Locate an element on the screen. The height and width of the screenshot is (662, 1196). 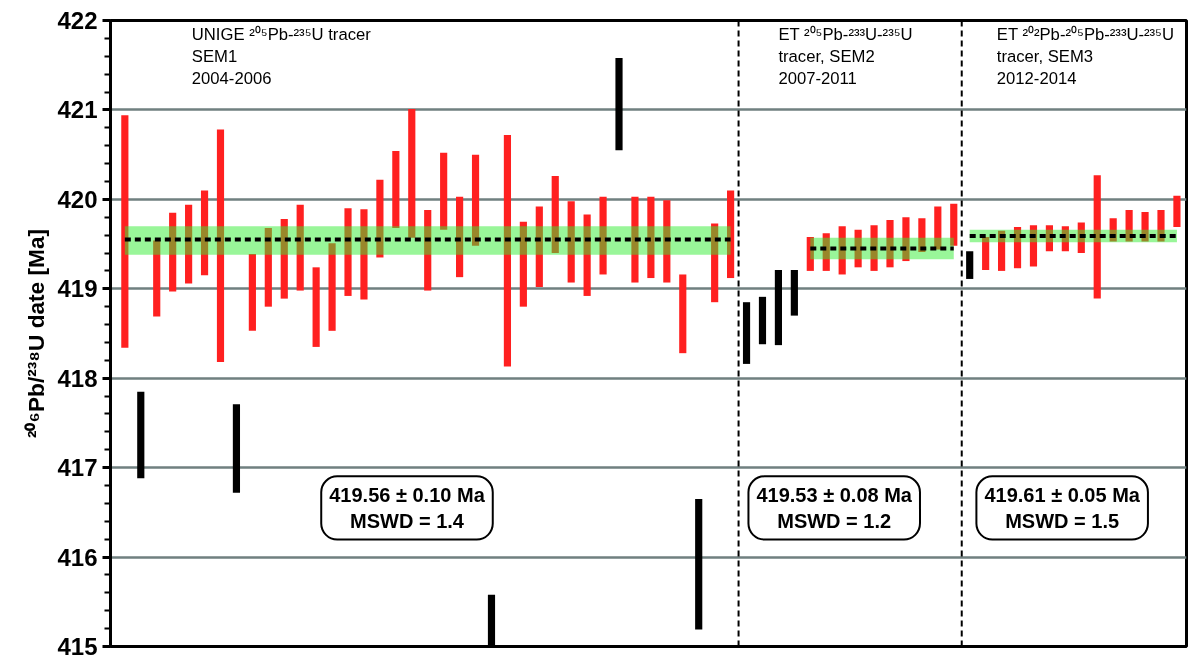
annotation: 419.56 ± 0.10 Ma MSWD = 1.4 is located at coordinates (407, 508).